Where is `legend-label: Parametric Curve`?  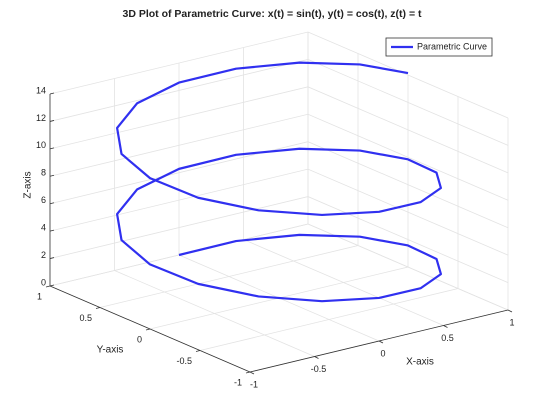
legend-label: Parametric Curve is located at coordinates (452, 46).